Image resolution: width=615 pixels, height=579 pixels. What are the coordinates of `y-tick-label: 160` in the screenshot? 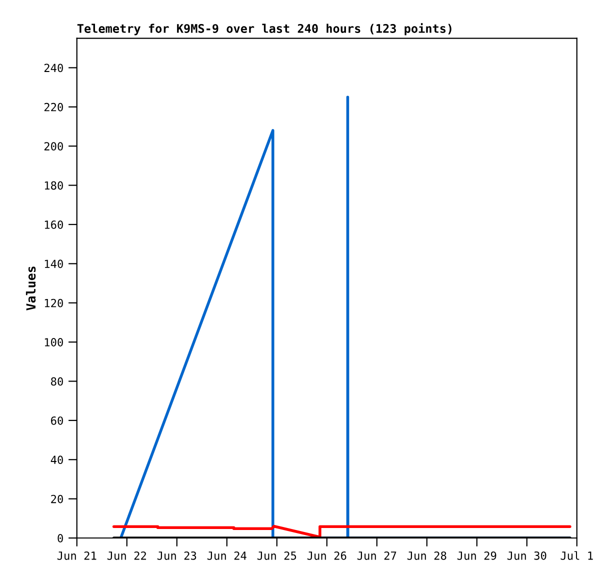 It's located at (53, 224).